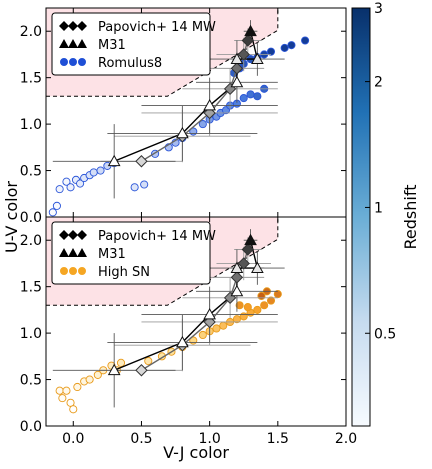 The image size is (432, 469). I want to click on y-tick-label: 2.0, so click(31, 241).